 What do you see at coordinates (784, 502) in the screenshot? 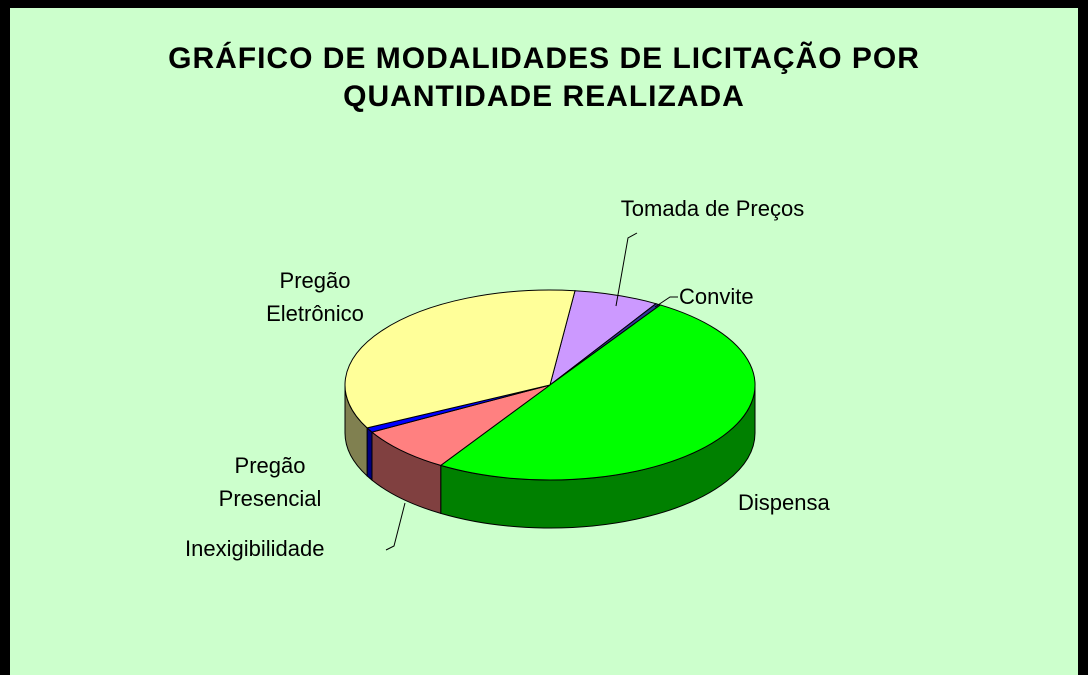
I see `slice-label: Dispensa` at bounding box center [784, 502].